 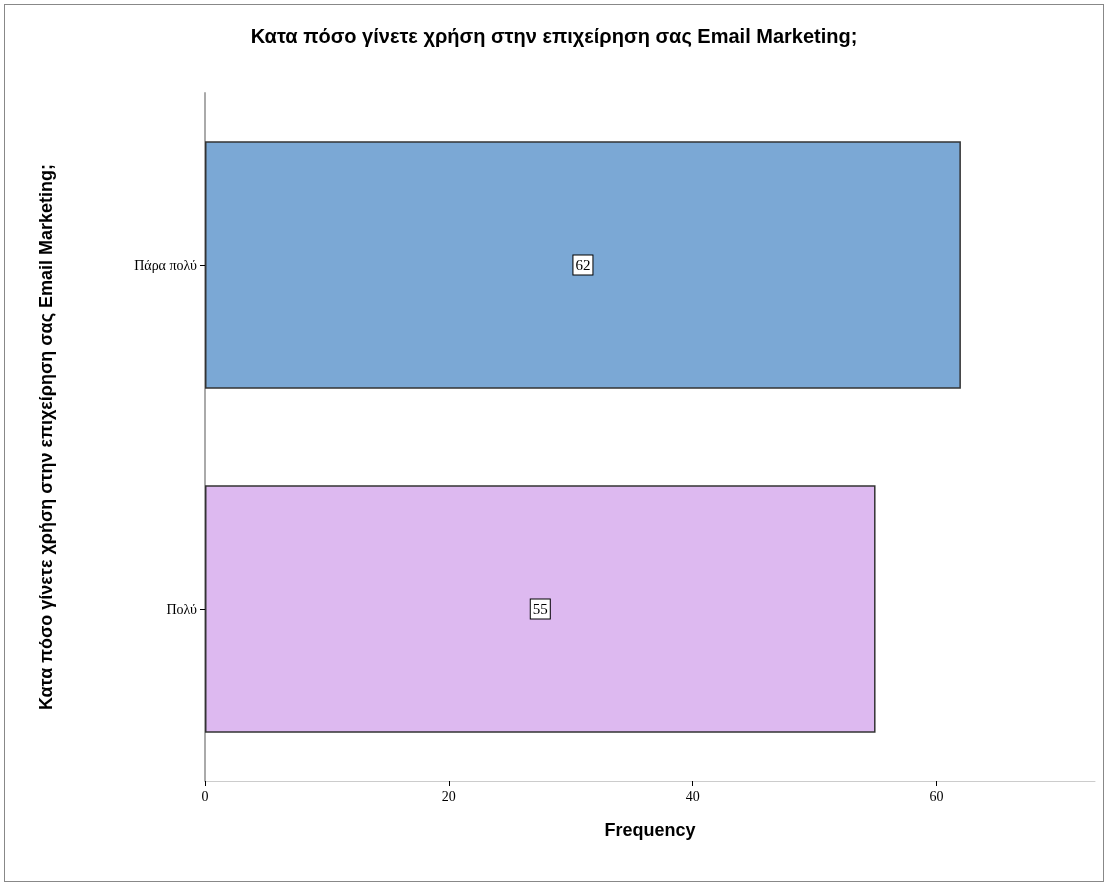 I want to click on x-tick-label: 40, so click(x=692, y=796).